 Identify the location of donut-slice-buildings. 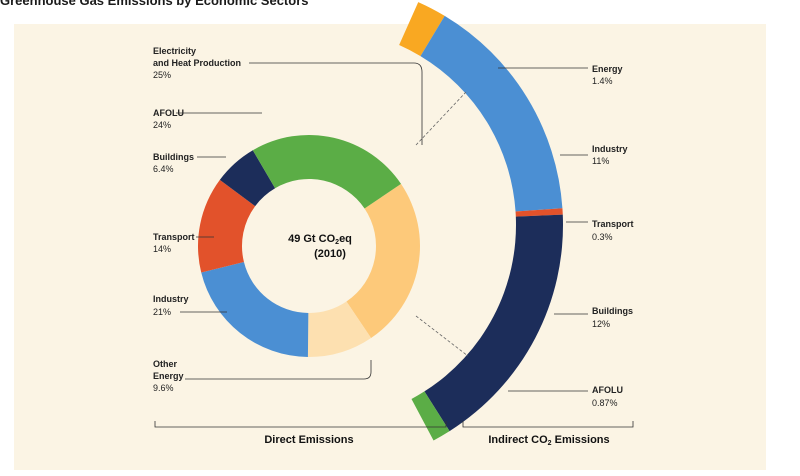
(247, 178).